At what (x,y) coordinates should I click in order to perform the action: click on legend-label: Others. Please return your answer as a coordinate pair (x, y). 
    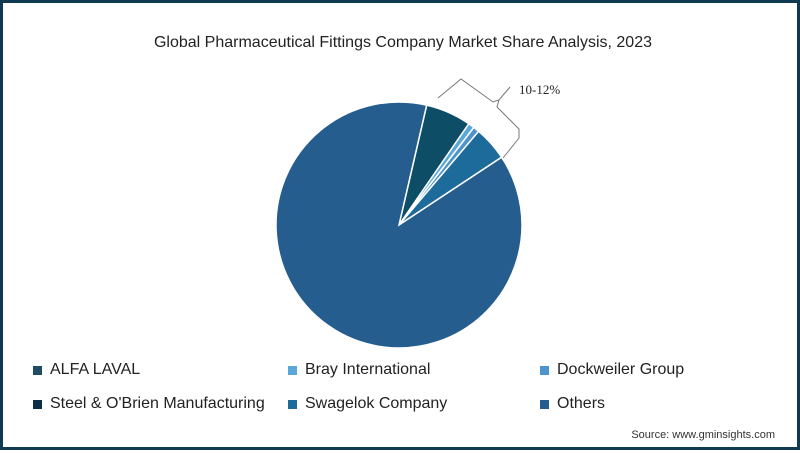
    Looking at the image, I should click on (581, 403).